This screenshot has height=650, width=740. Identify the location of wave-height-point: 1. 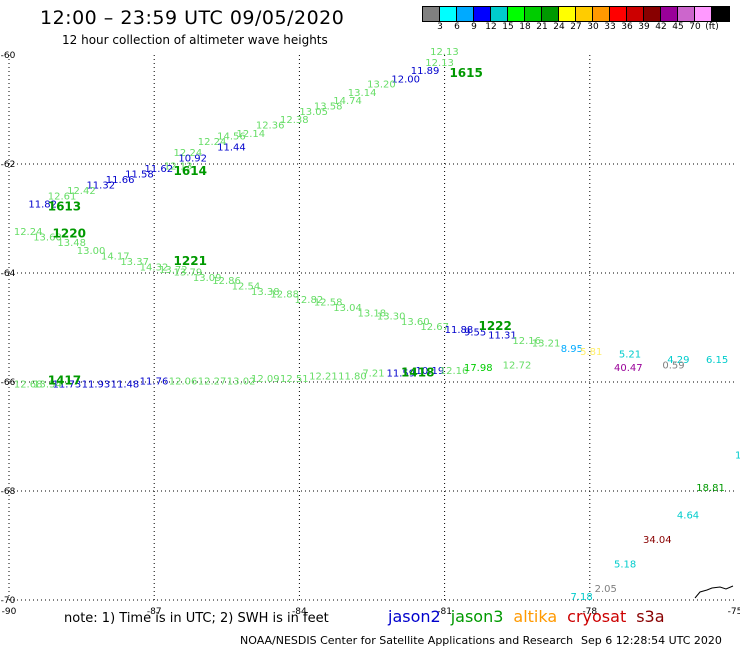
(737, 455).